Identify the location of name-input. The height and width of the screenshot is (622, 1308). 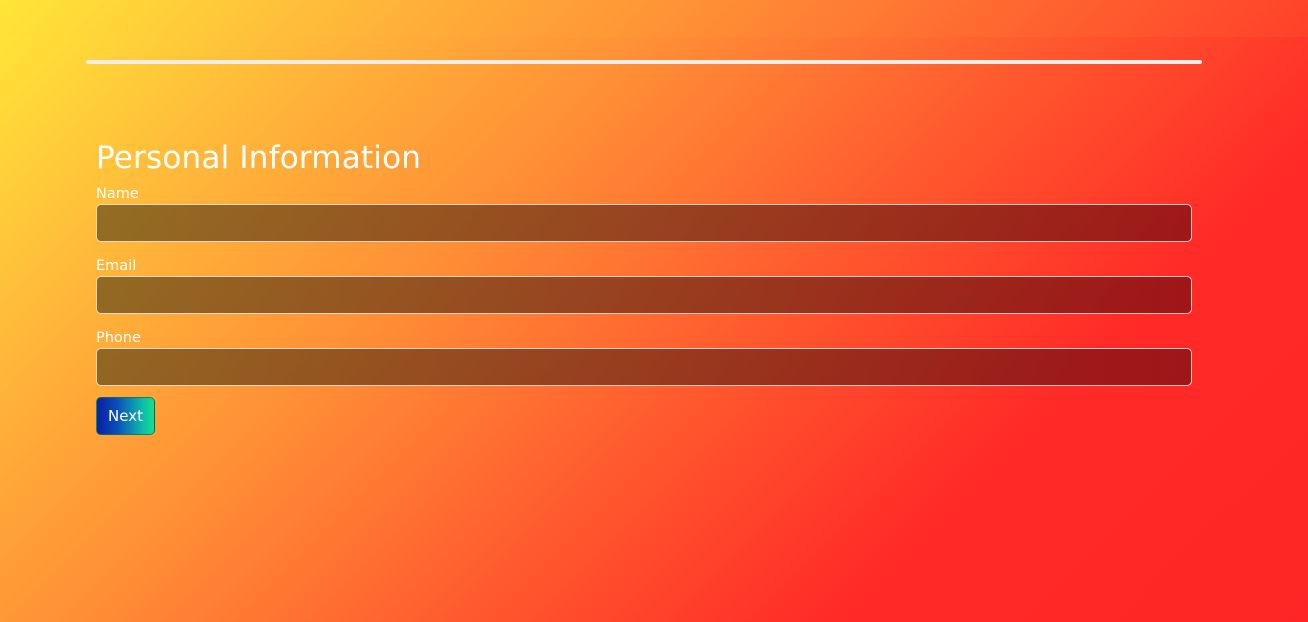
(644, 223).